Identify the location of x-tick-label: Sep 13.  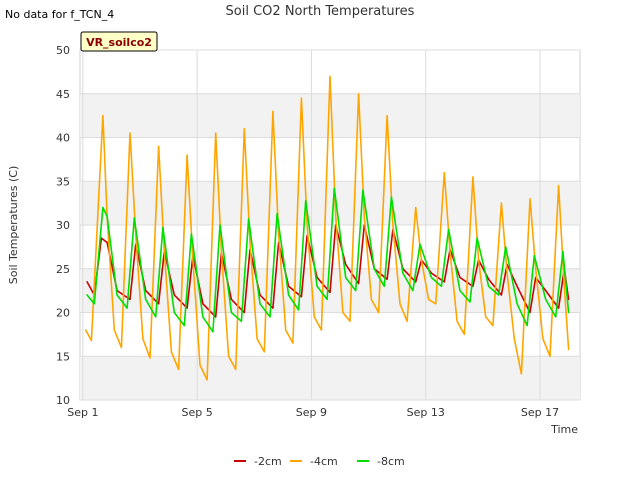
(426, 412).